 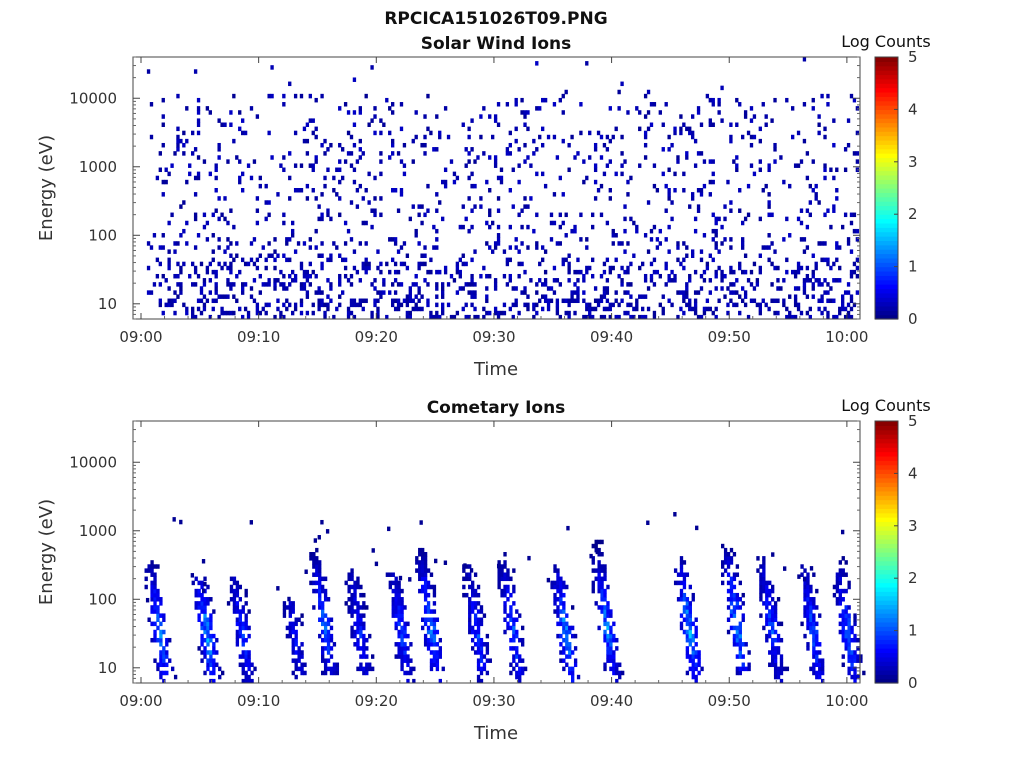 I want to click on x-tick-label: 10:00, so click(x=846, y=701).